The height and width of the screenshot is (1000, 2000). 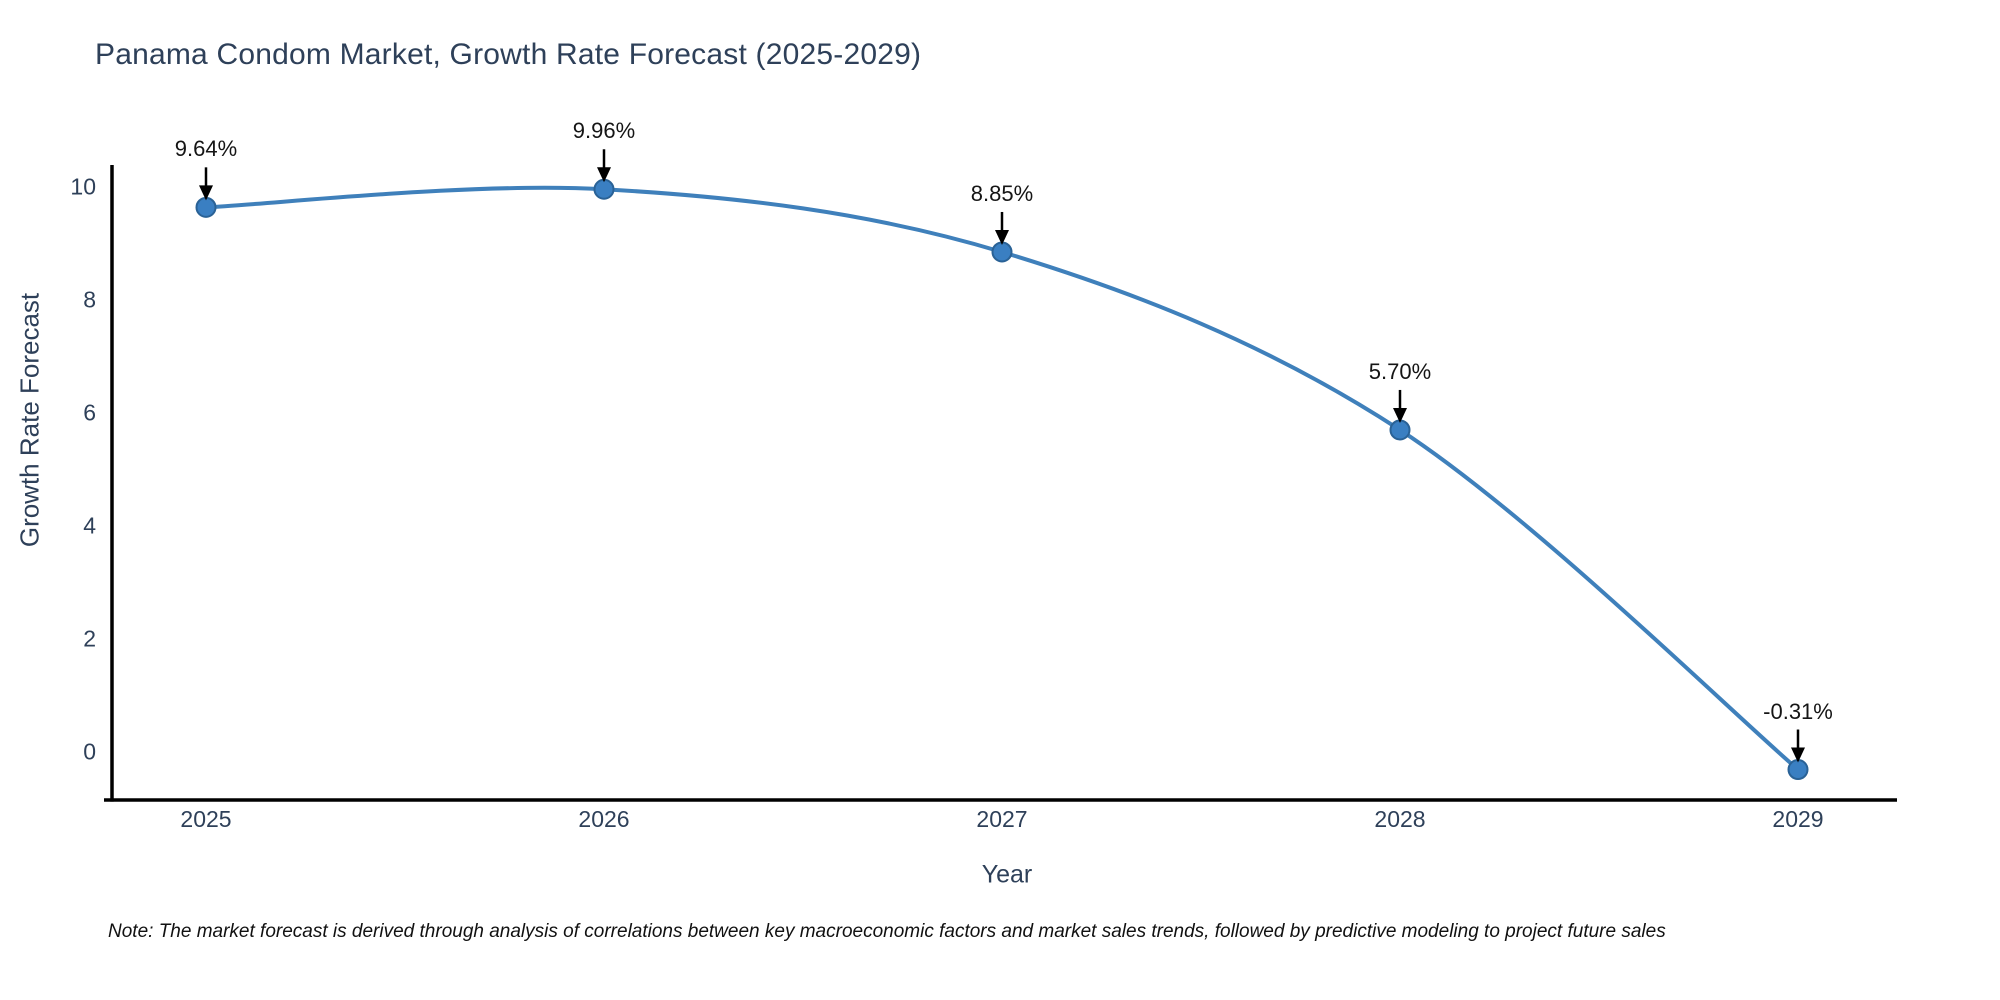 What do you see at coordinates (1002, 819) in the screenshot?
I see `x-tick-label: 2027` at bounding box center [1002, 819].